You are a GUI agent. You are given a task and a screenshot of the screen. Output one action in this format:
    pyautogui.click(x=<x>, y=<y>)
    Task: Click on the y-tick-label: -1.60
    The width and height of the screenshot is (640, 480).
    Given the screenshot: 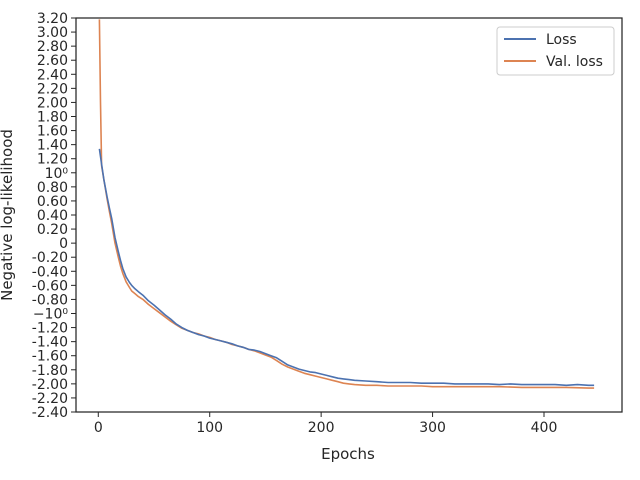 What is the action you would take?
    pyautogui.click(x=50, y=357)
    